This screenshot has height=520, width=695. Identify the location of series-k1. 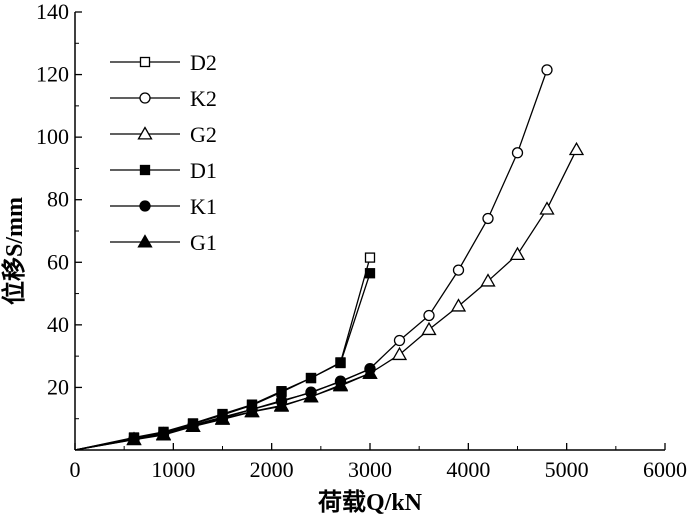
(225, 407).